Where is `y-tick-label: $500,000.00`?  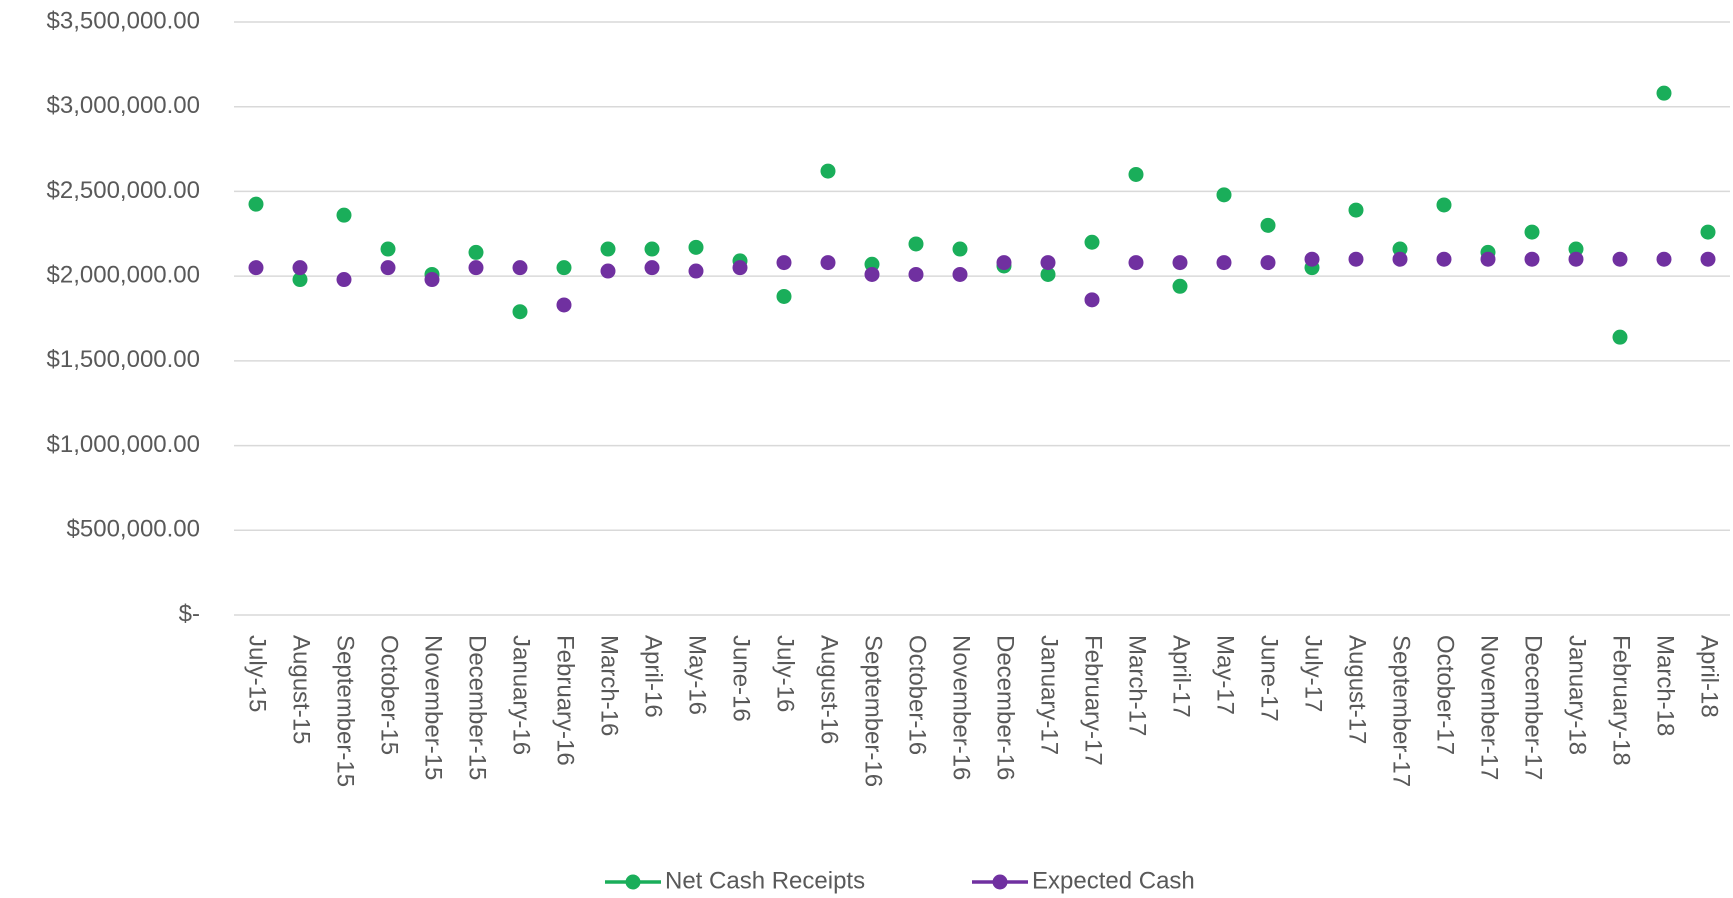
y-tick-label: $500,000.00 is located at coordinates (133, 529).